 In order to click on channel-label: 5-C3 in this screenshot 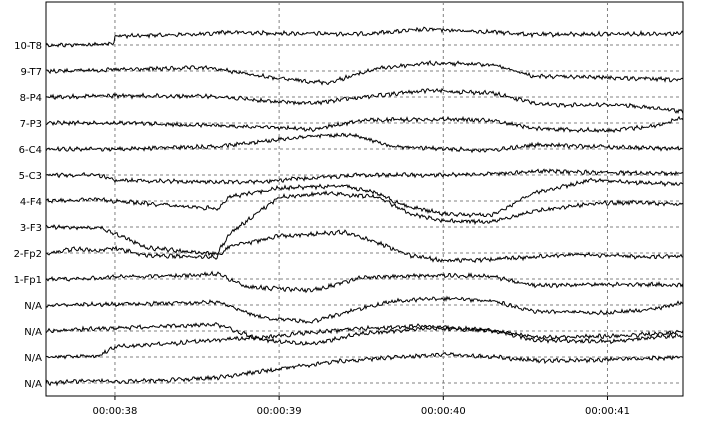, I will do `click(30, 176)`.